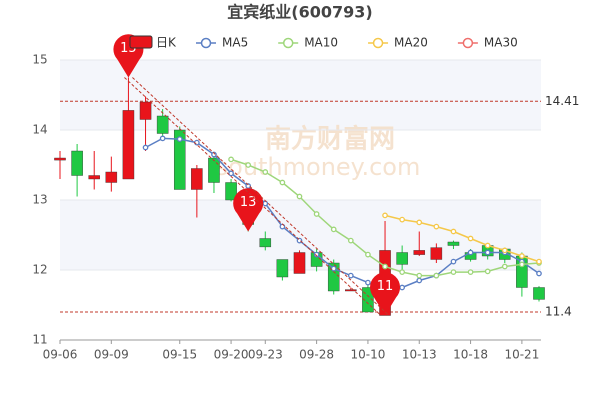 This screenshot has width=600, height=400. I want to click on x-tick-label: 09-20, so click(231, 355).